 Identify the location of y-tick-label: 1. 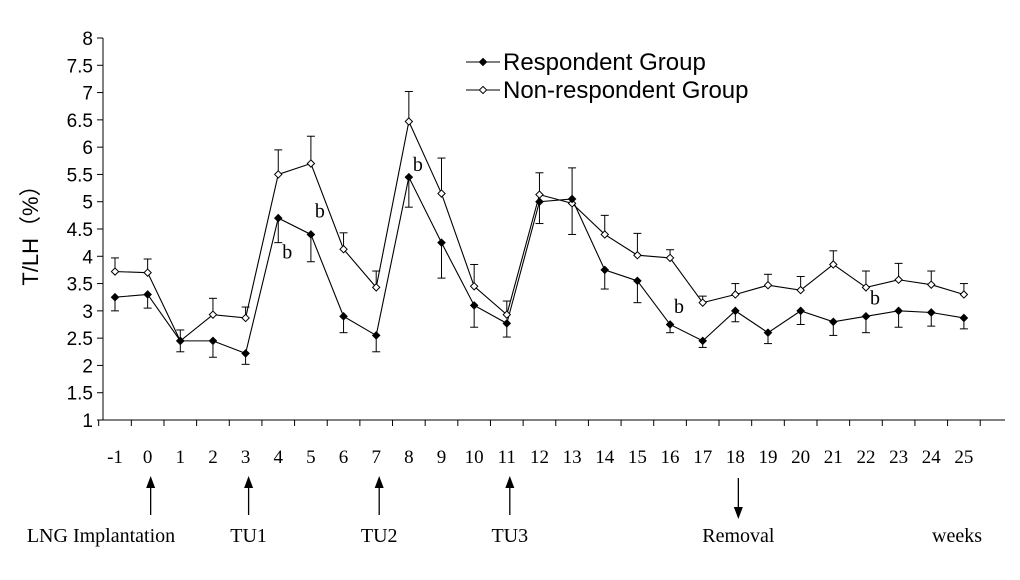
(87, 421).